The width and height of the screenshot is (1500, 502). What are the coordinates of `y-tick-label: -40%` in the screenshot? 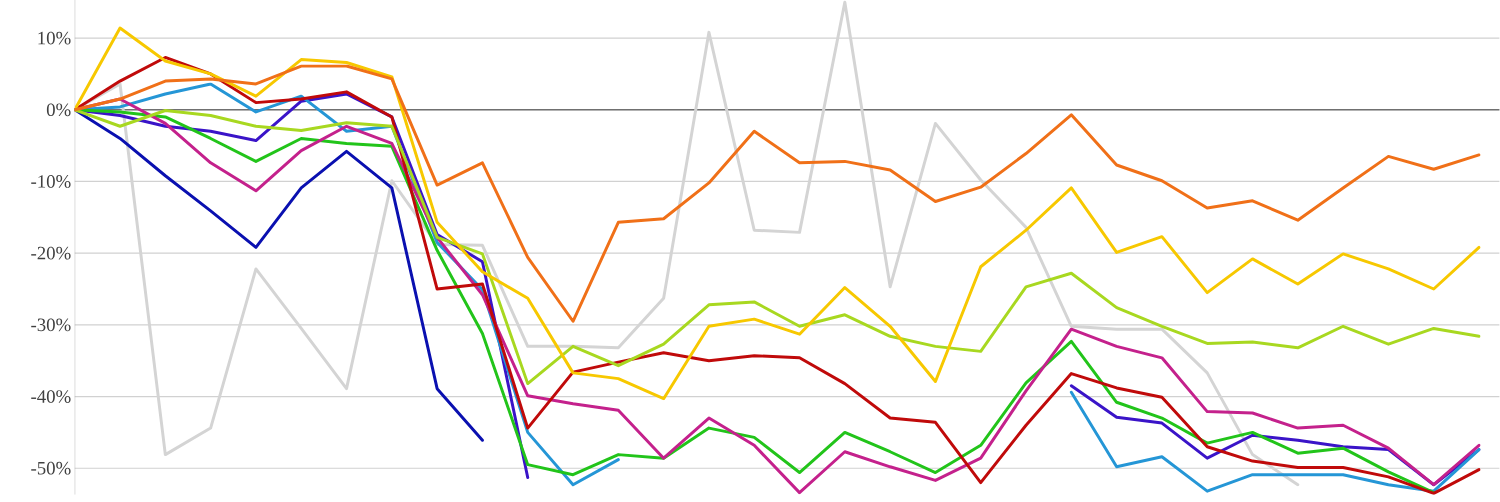 It's located at (51, 397).